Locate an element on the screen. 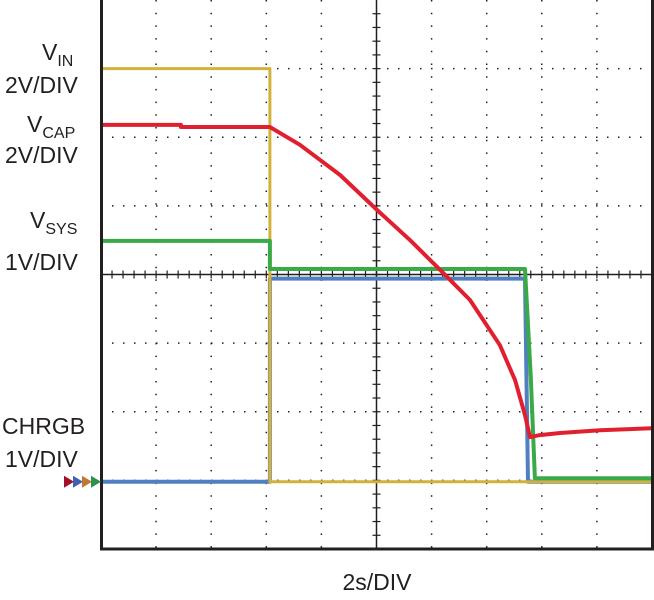 The width and height of the screenshot is (654, 600). chrgb-label: CHRGB is located at coordinates (43, 426).